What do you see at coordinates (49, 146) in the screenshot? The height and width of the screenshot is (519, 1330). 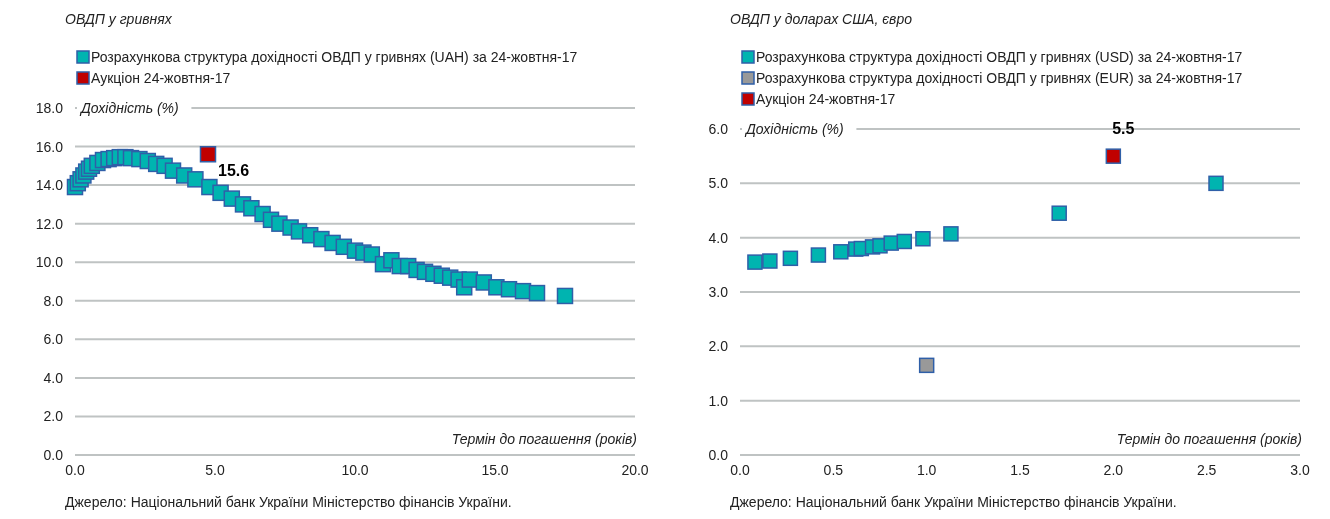 I see `y-tick-label: 16.0` at bounding box center [49, 146].